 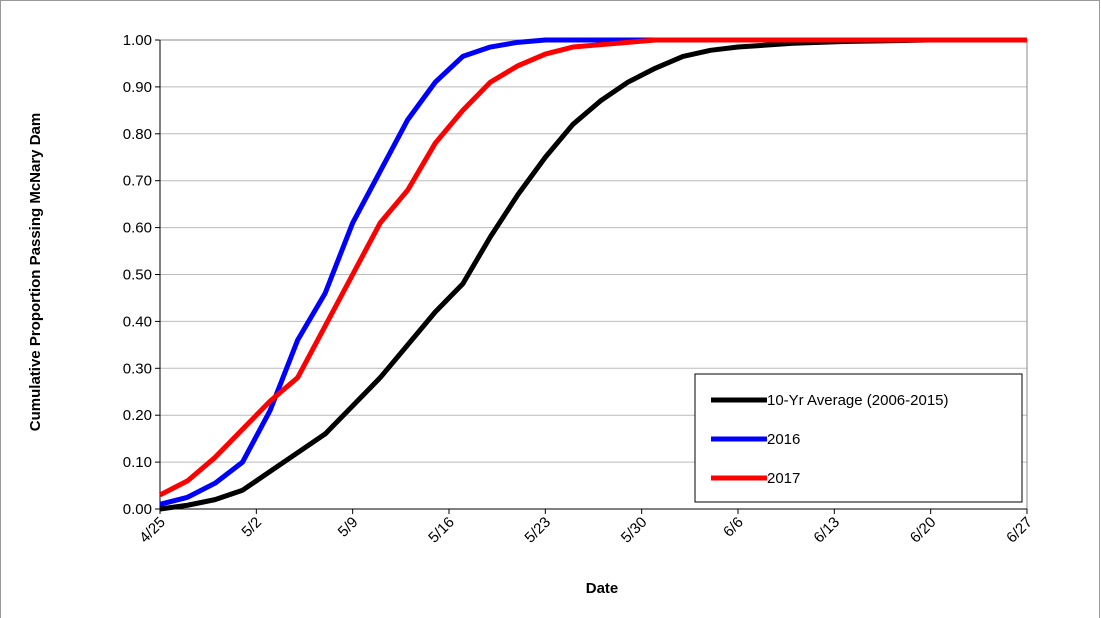 What do you see at coordinates (858, 400) in the screenshot?
I see `legend-label: 10-Yr Average (2006-2015)` at bounding box center [858, 400].